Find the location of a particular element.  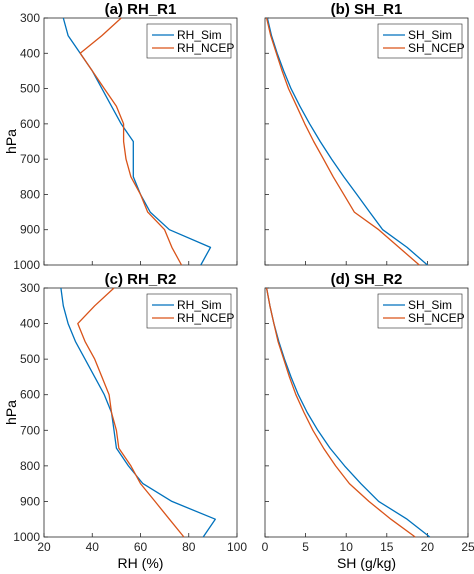

panel-title: (a) RH_R1 is located at coordinates (141, 9).